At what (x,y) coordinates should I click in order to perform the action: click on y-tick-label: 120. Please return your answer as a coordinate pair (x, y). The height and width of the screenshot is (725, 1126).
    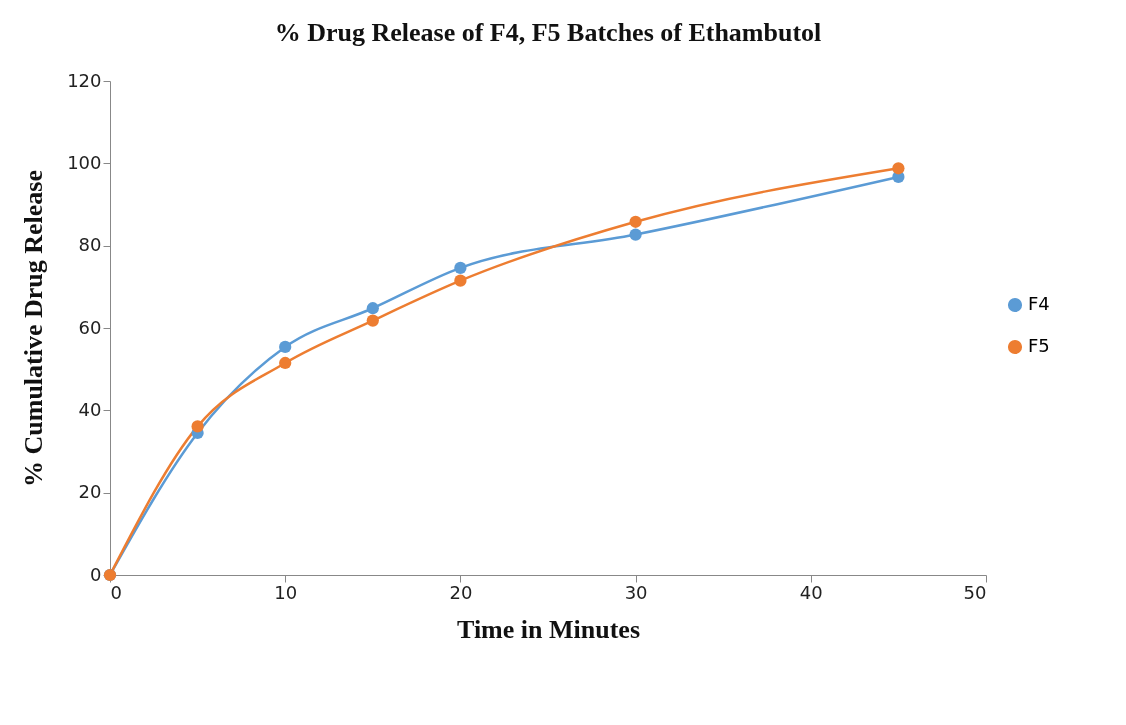
    Looking at the image, I should click on (84, 80).